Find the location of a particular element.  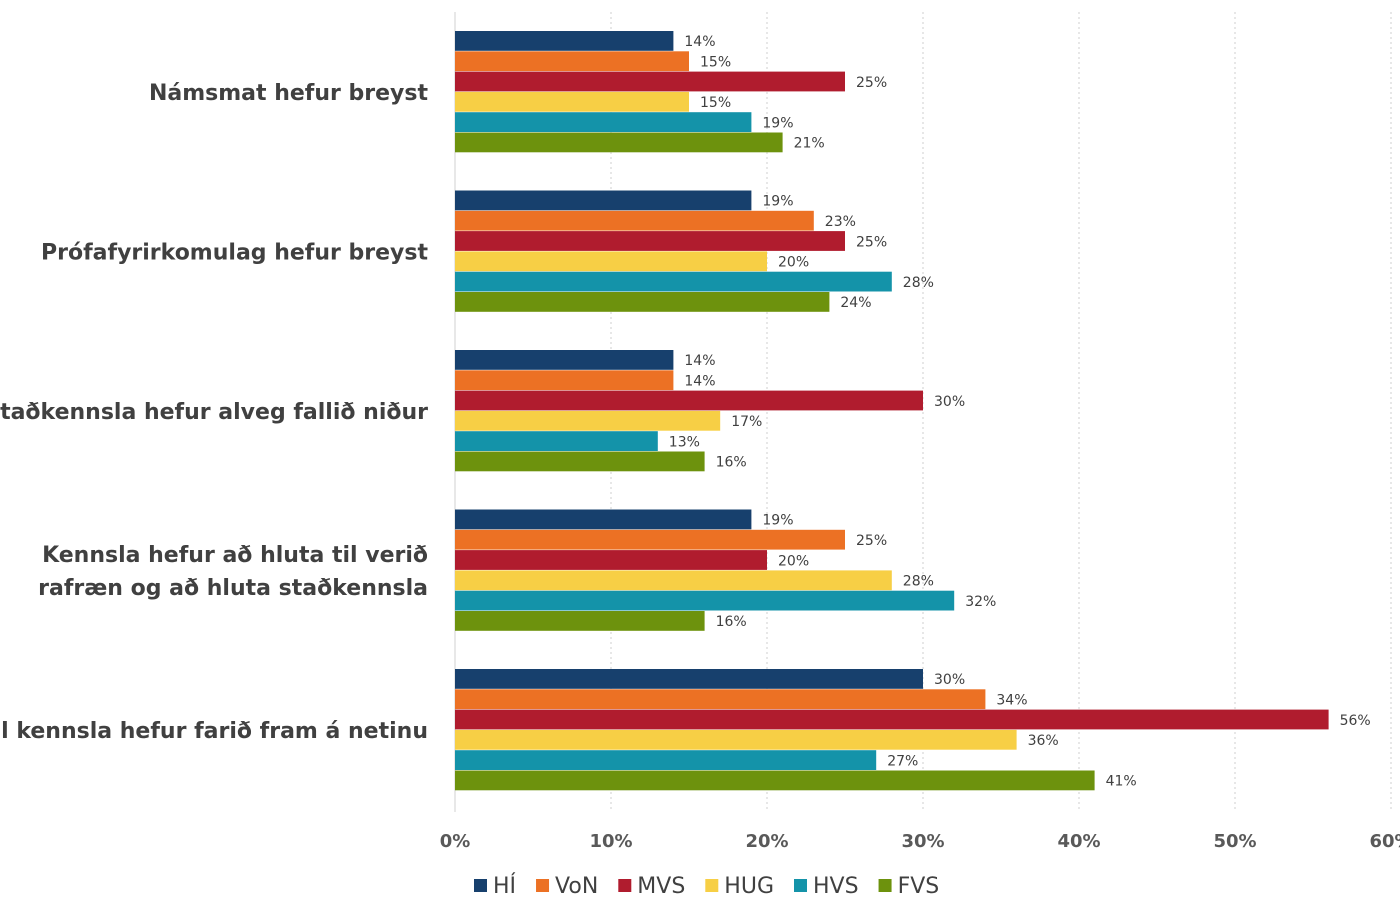

legend-label: HUG is located at coordinates (749, 886).